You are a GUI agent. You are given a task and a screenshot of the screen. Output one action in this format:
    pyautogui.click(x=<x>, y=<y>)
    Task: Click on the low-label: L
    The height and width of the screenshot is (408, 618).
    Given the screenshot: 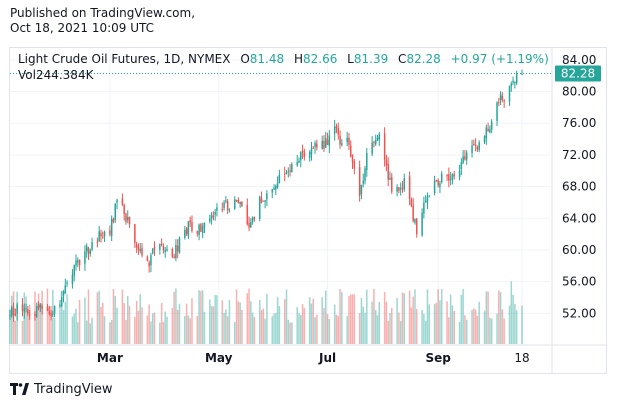 What is the action you would take?
    pyautogui.click(x=350, y=59)
    